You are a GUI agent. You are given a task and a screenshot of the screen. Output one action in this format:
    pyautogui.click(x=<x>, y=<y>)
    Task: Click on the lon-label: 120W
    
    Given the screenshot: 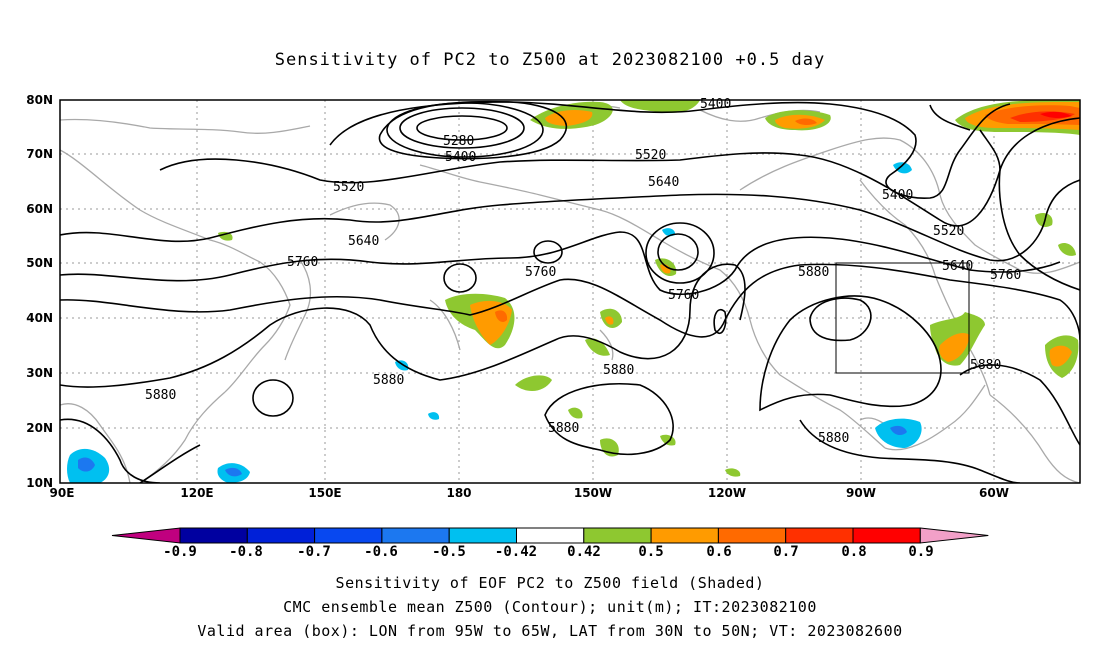 What is the action you would take?
    pyautogui.click(x=727, y=493)
    